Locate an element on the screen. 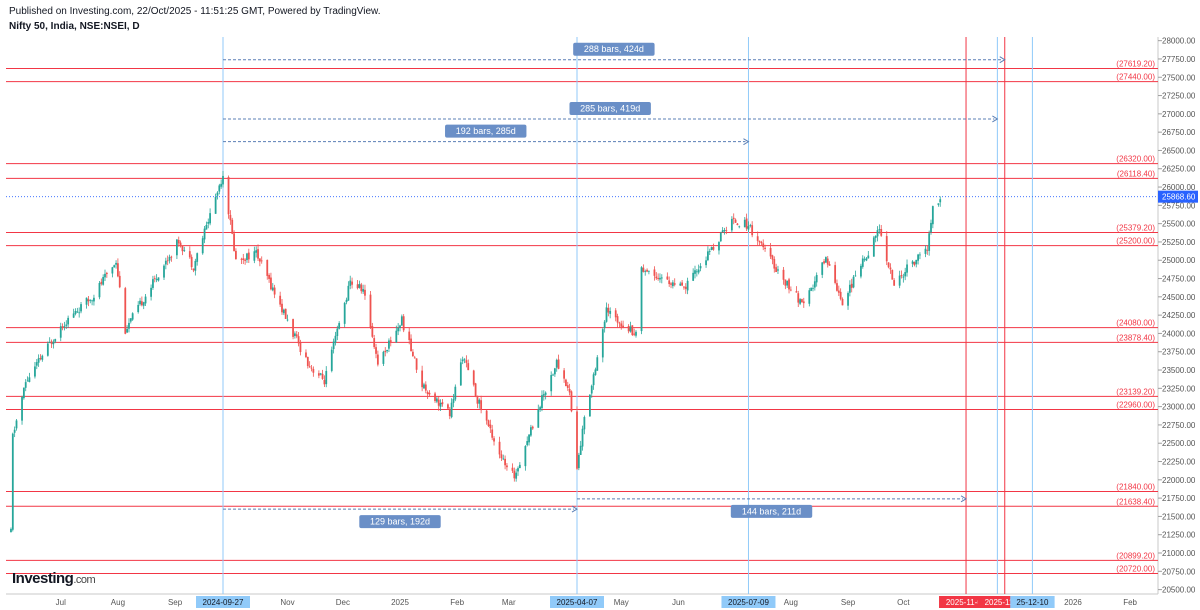 This screenshot has width=1200, height=610. symbol-title: Nifty 50, India, NSE:NSEI, D is located at coordinates (74, 26).